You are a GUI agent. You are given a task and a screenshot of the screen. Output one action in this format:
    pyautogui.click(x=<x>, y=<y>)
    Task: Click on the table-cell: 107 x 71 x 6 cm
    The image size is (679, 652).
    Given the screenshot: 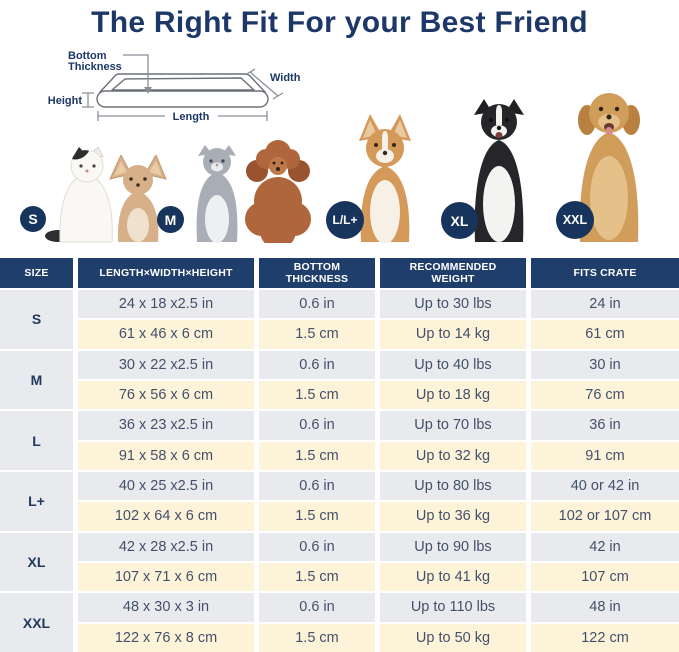 What is the action you would take?
    pyautogui.click(x=166, y=577)
    